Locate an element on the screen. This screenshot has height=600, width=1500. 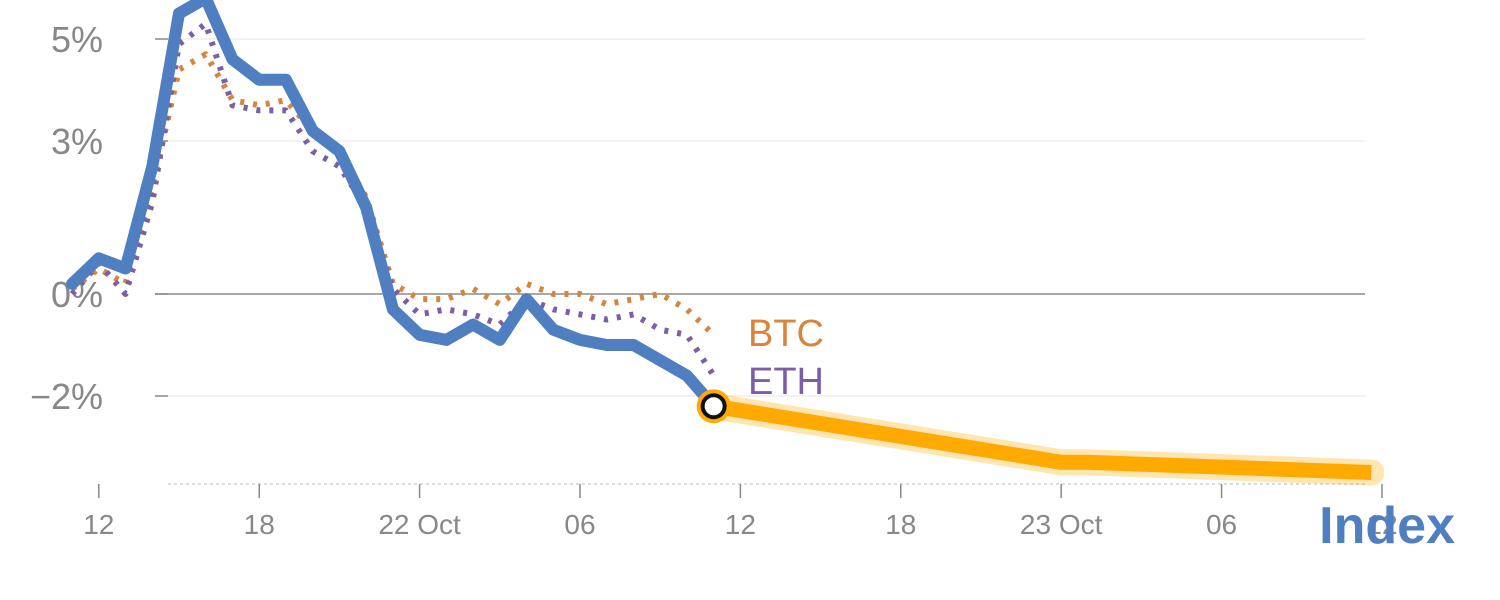
x-tick-label-0: 12 is located at coordinates (98, 524).